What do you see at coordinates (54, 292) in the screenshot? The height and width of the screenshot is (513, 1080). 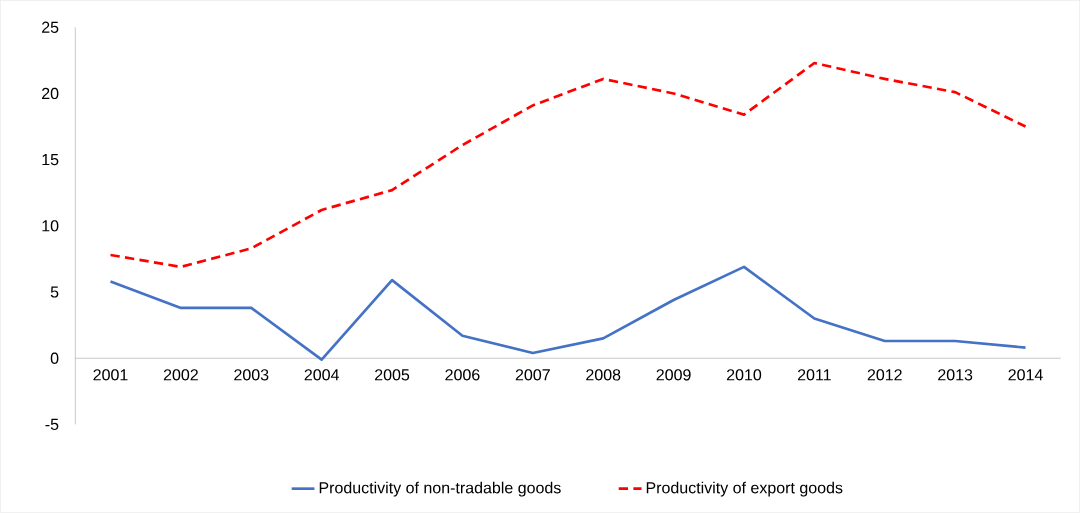 I see `y-tick-label: 5` at bounding box center [54, 292].